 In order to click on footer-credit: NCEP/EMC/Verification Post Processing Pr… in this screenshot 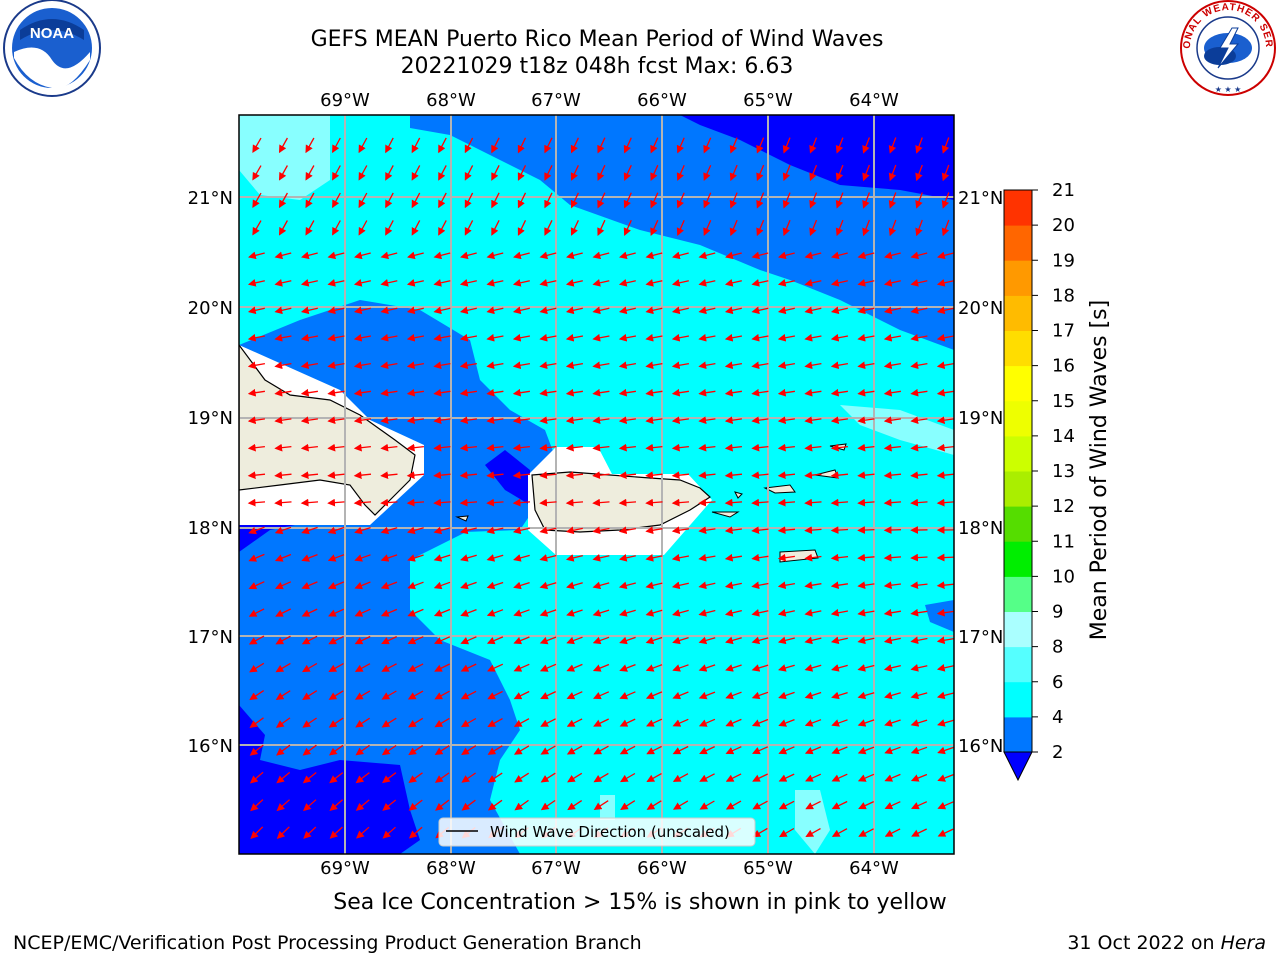, I will do `click(327, 943)`.